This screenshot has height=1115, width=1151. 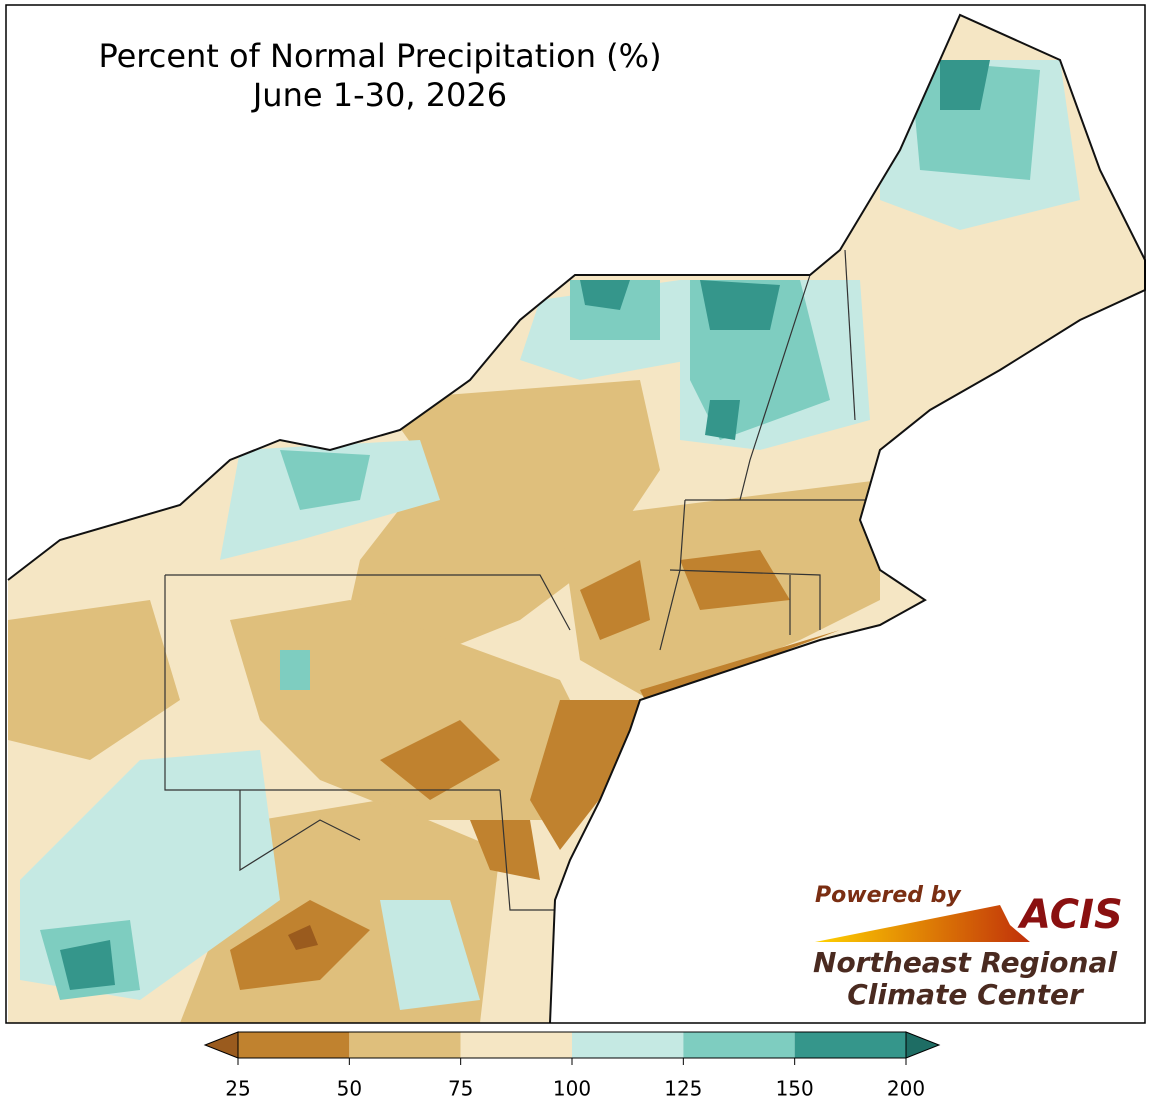 I want to click on colorbar-over, so click(x=923, y=1045).